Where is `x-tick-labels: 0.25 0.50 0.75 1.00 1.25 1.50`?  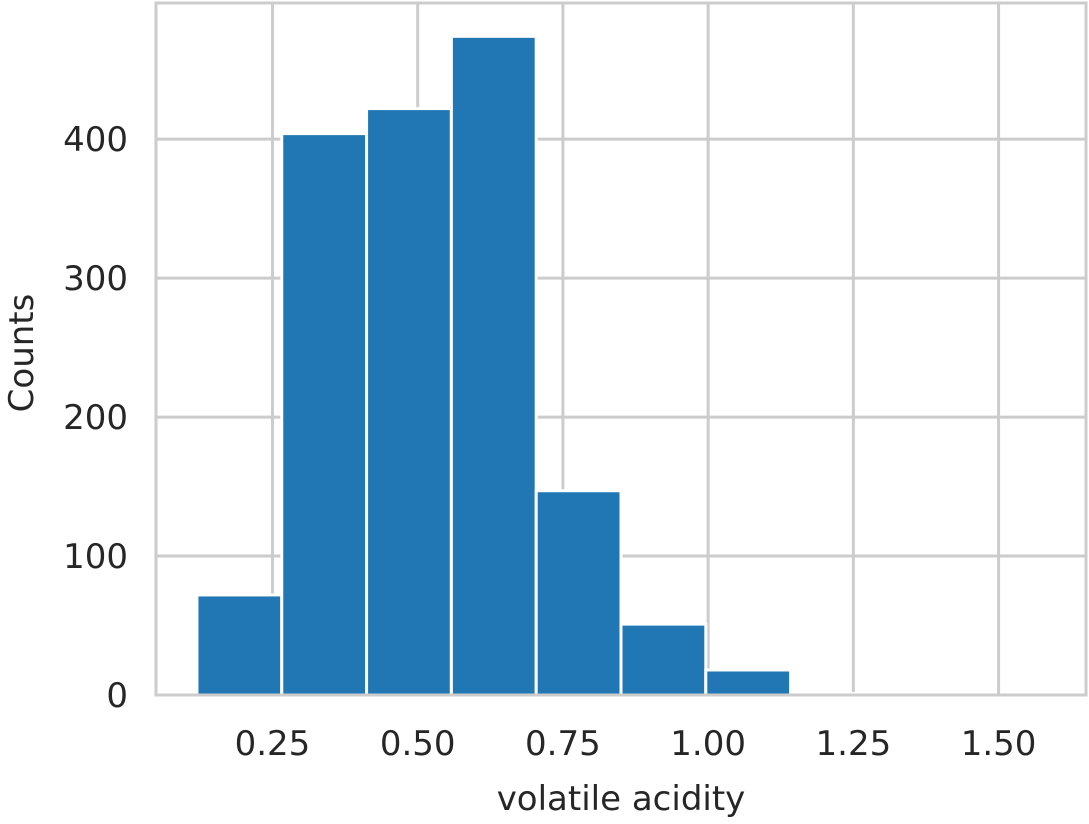
x-tick-labels: 0.25 0.50 0.75 1.00 1.25 1.50 is located at coordinates (636, 744).